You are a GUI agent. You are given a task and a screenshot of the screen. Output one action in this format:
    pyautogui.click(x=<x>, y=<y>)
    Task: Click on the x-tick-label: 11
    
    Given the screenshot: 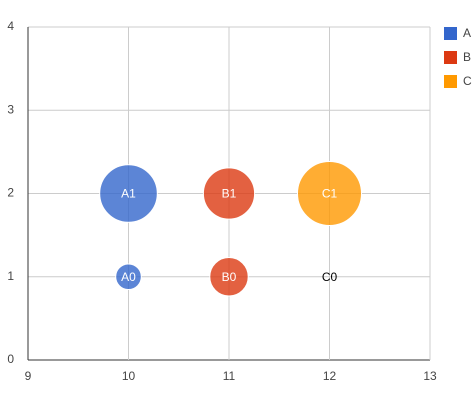 What is the action you would take?
    pyautogui.click(x=229, y=376)
    